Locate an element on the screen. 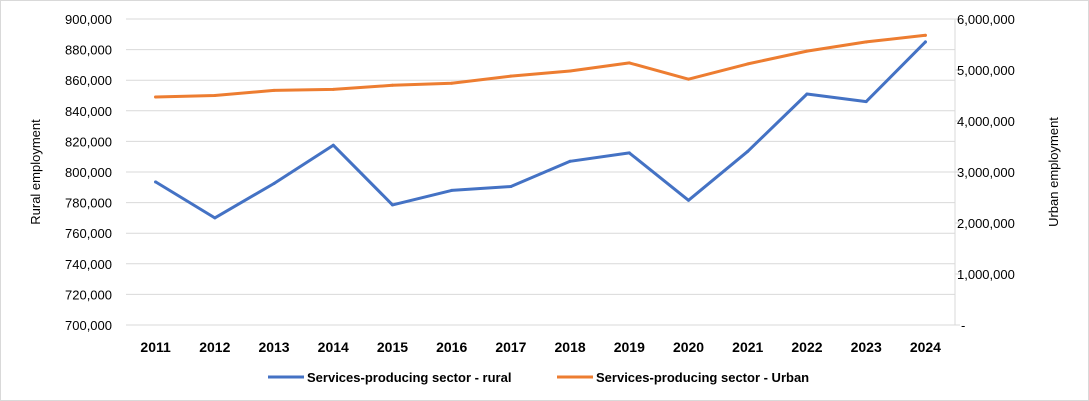 Image resolution: width=1089 pixels, height=401 pixels. x-tick-label: 2021 is located at coordinates (747, 347).